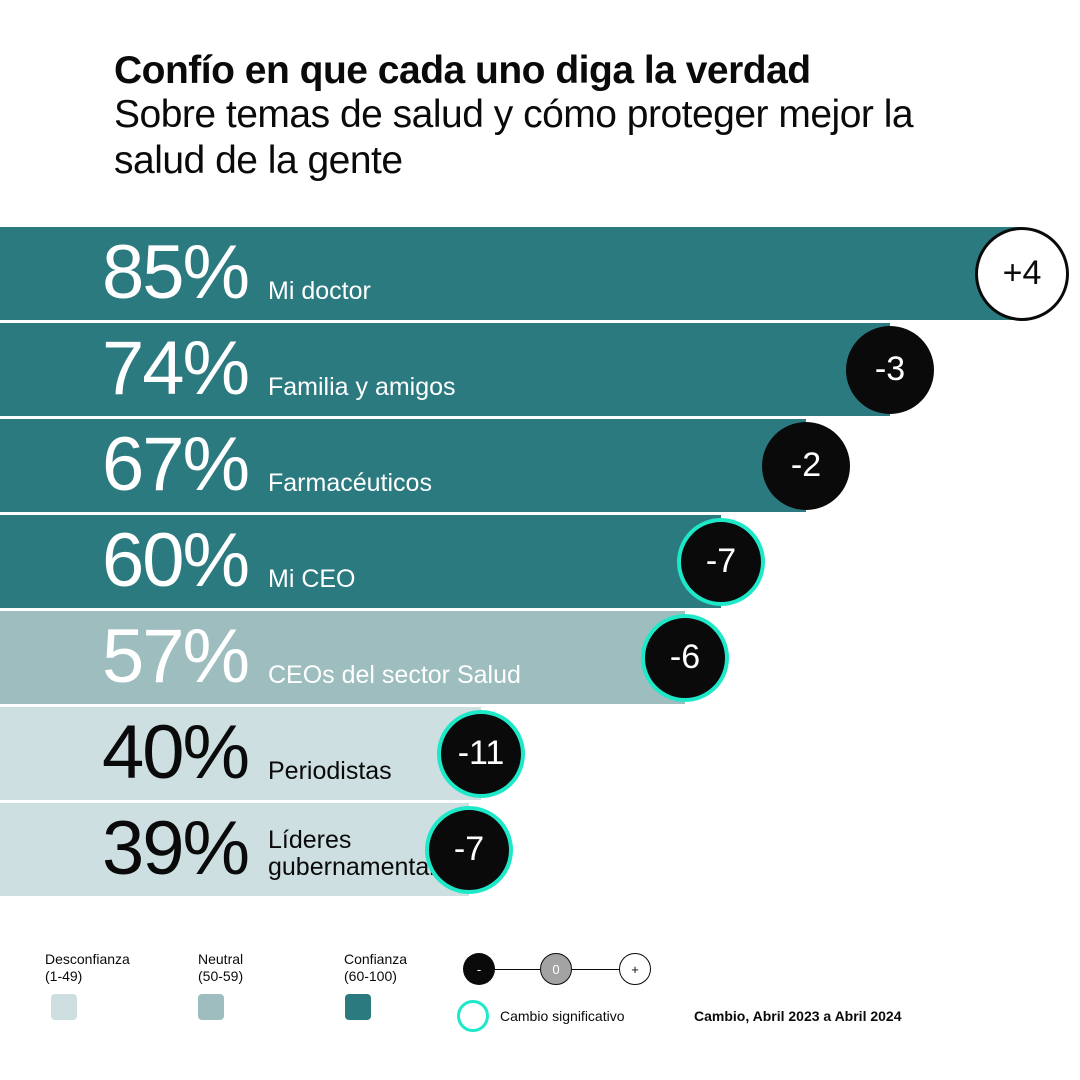 This screenshot has width=1080, height=1080. I want to click on legend-minus-circle: -, so click(479, 969).